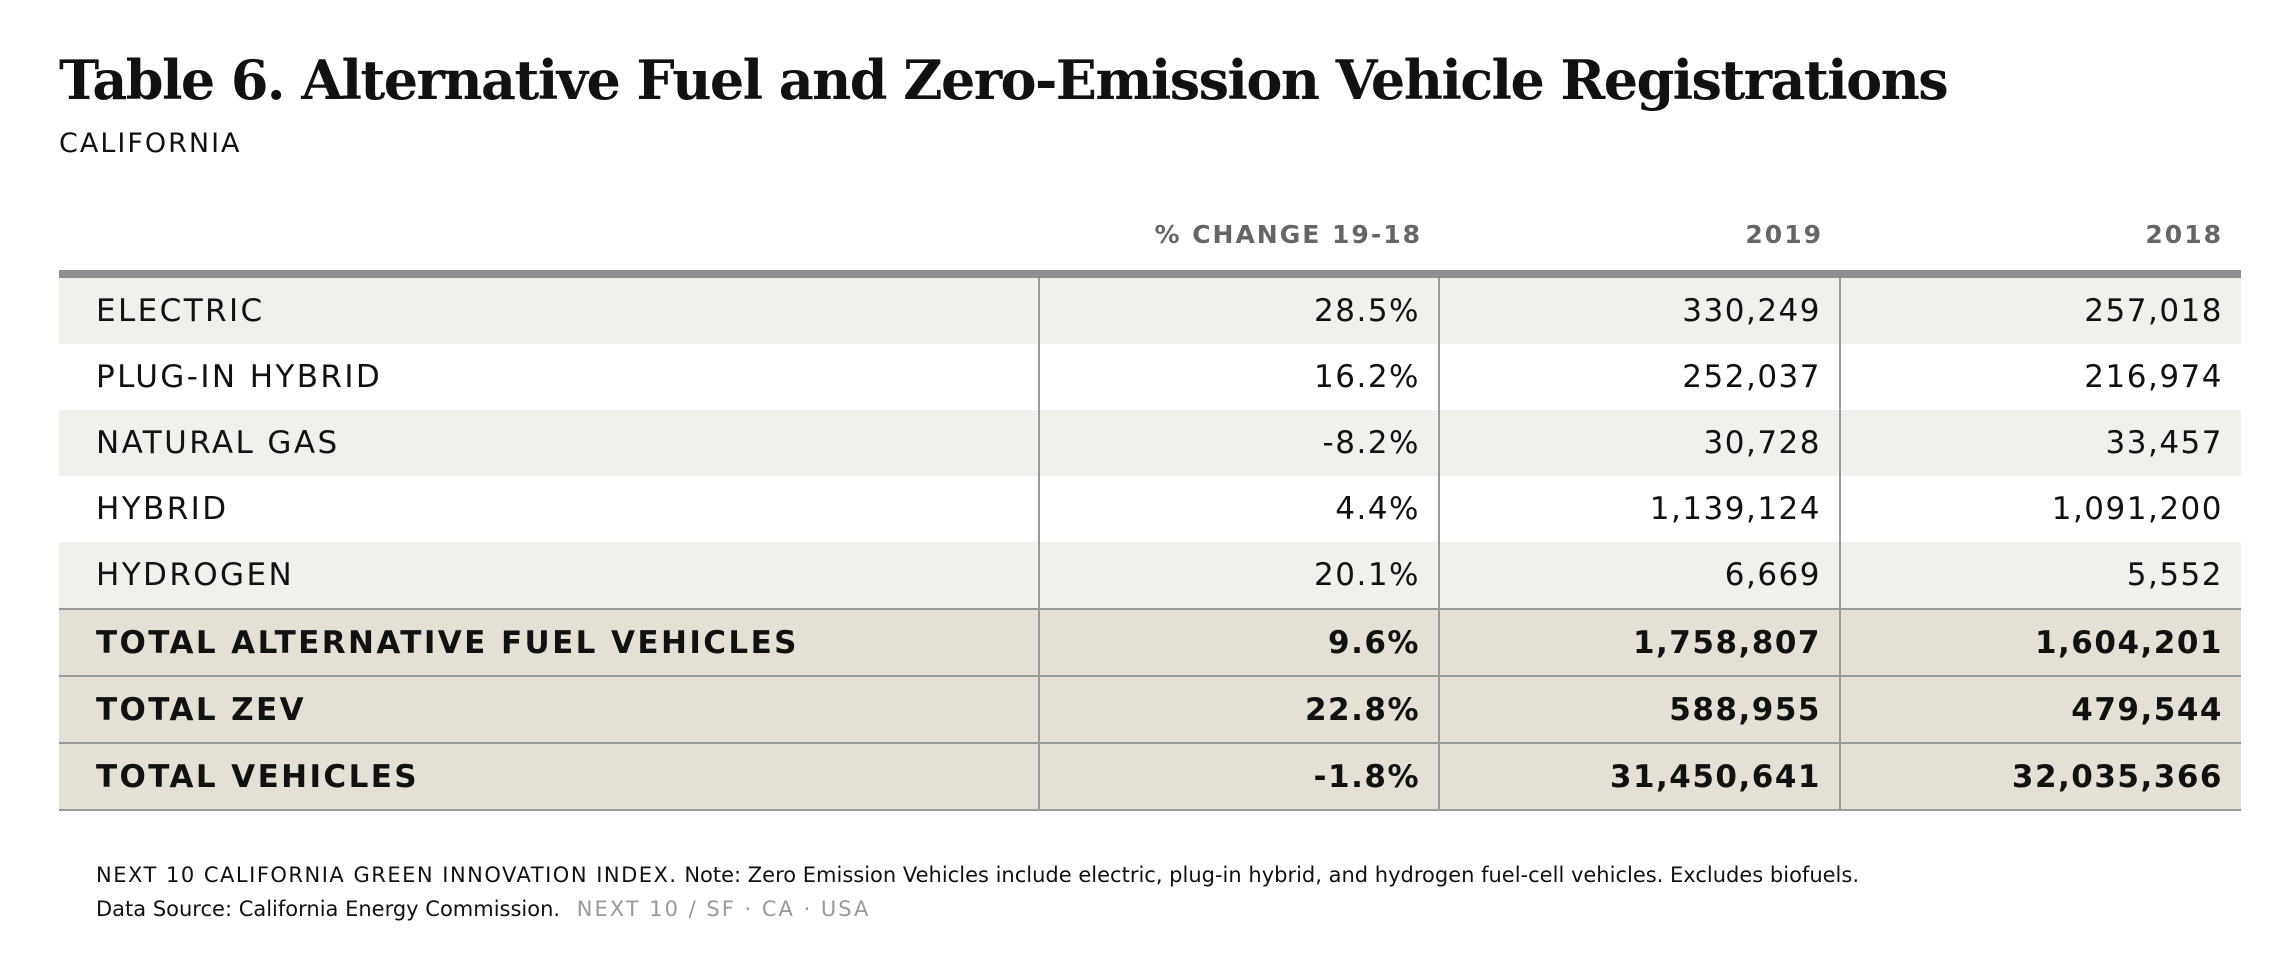 This screenshot has height=971, width=2291. Describe the element at coordinates (2040, 642) in the screenshot. I see `cell-2018: 1,604,201` at that location.